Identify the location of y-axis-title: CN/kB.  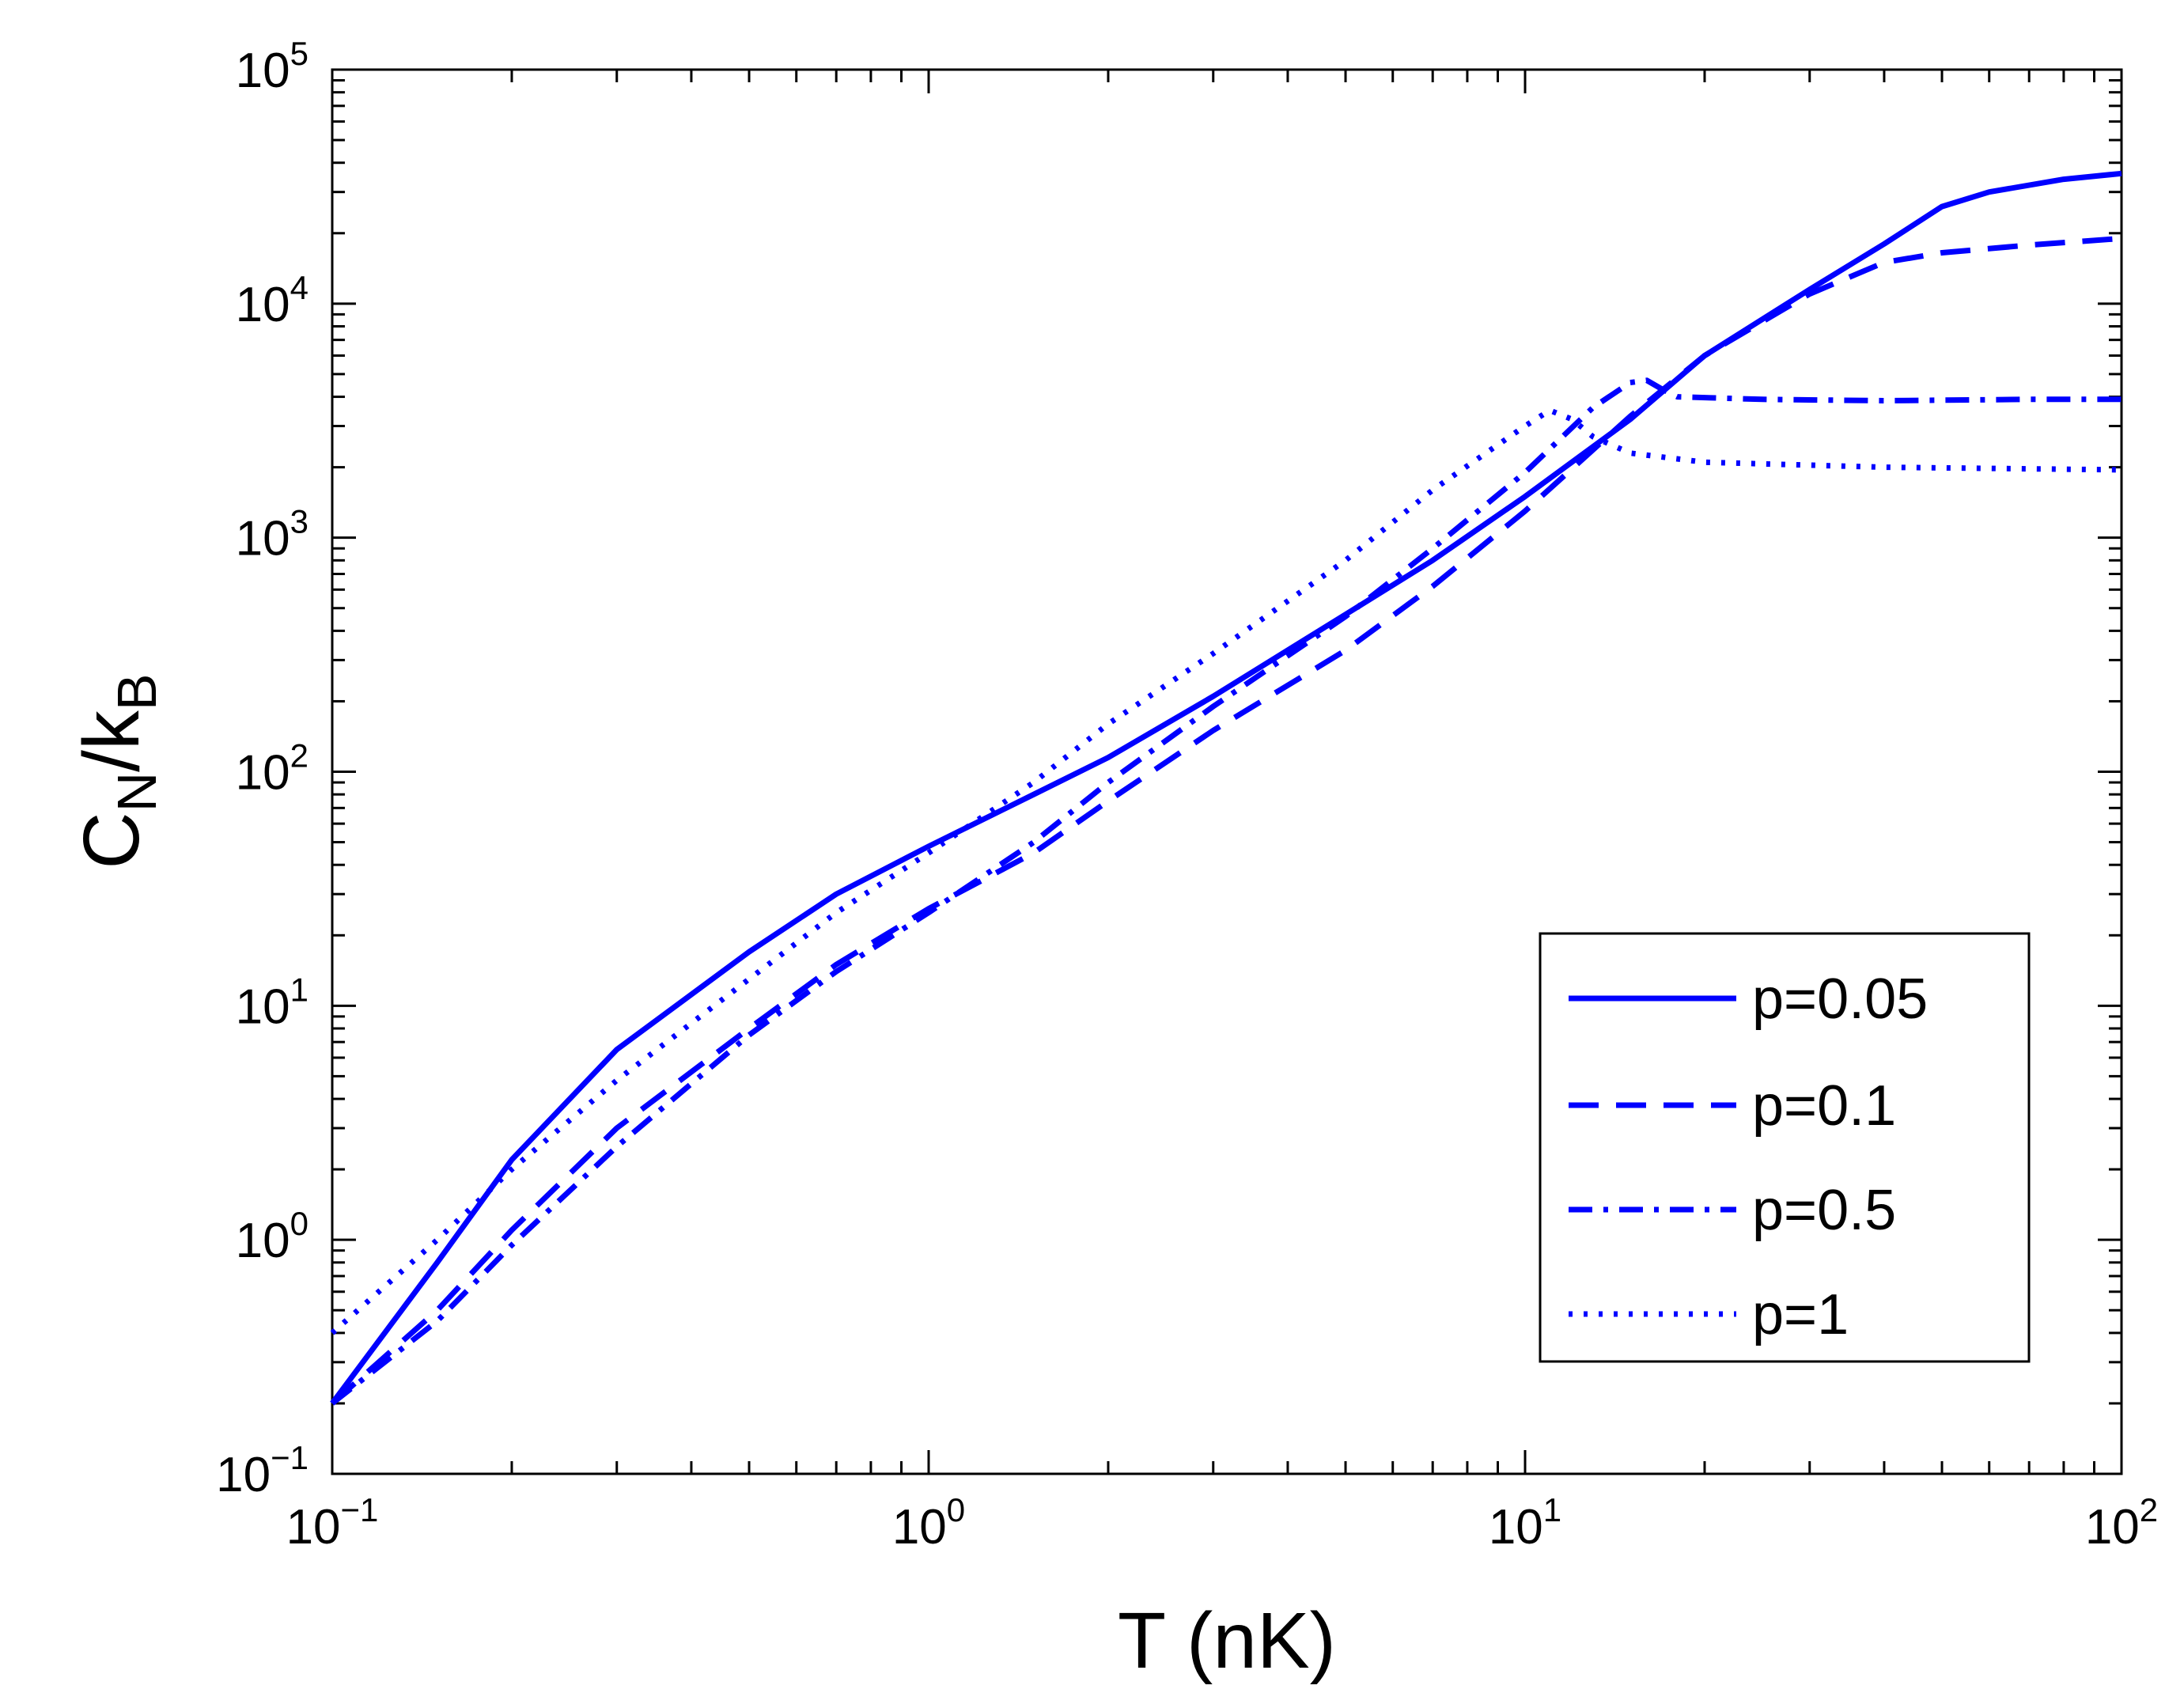
(117, 771).